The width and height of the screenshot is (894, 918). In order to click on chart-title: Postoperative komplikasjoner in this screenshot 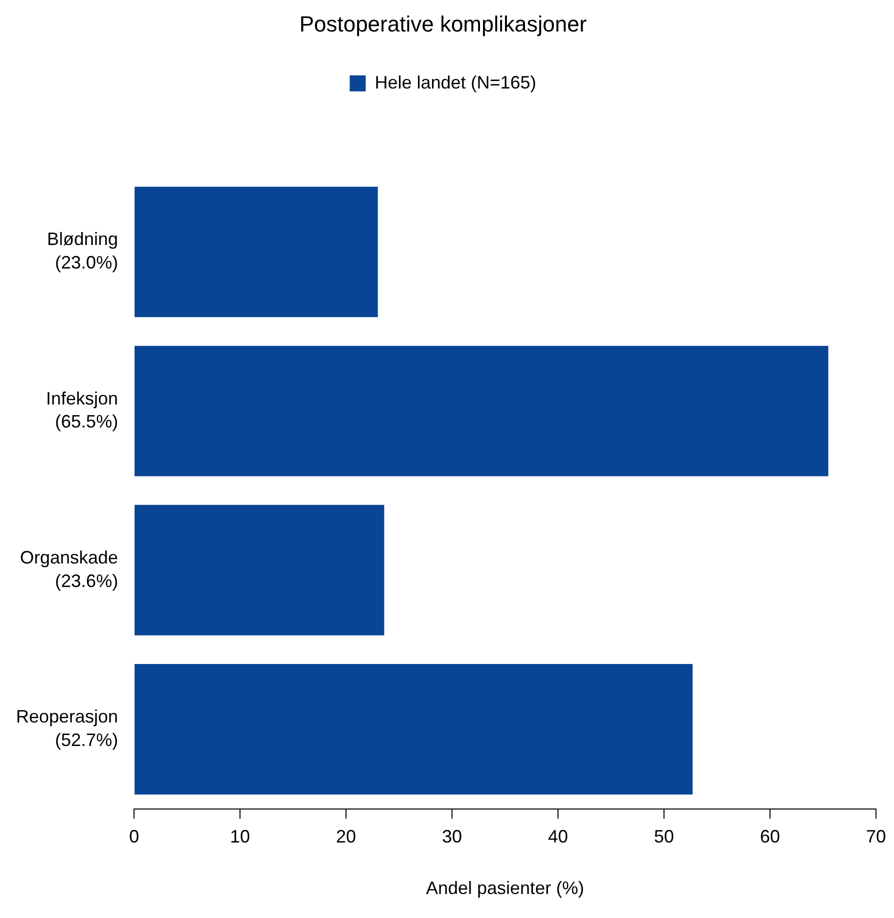, I will do `click(443, 23)`.